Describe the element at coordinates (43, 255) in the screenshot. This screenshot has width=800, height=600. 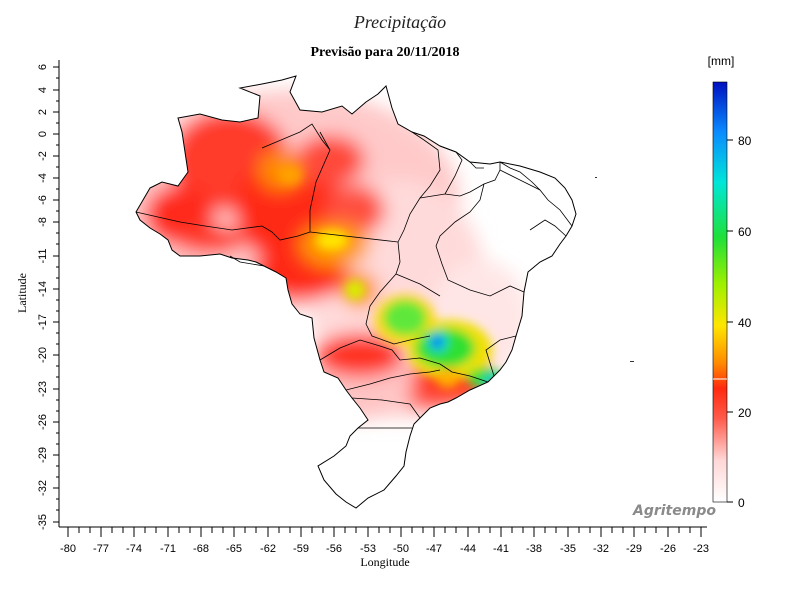
I see `y-tick-label: -11` at that location.